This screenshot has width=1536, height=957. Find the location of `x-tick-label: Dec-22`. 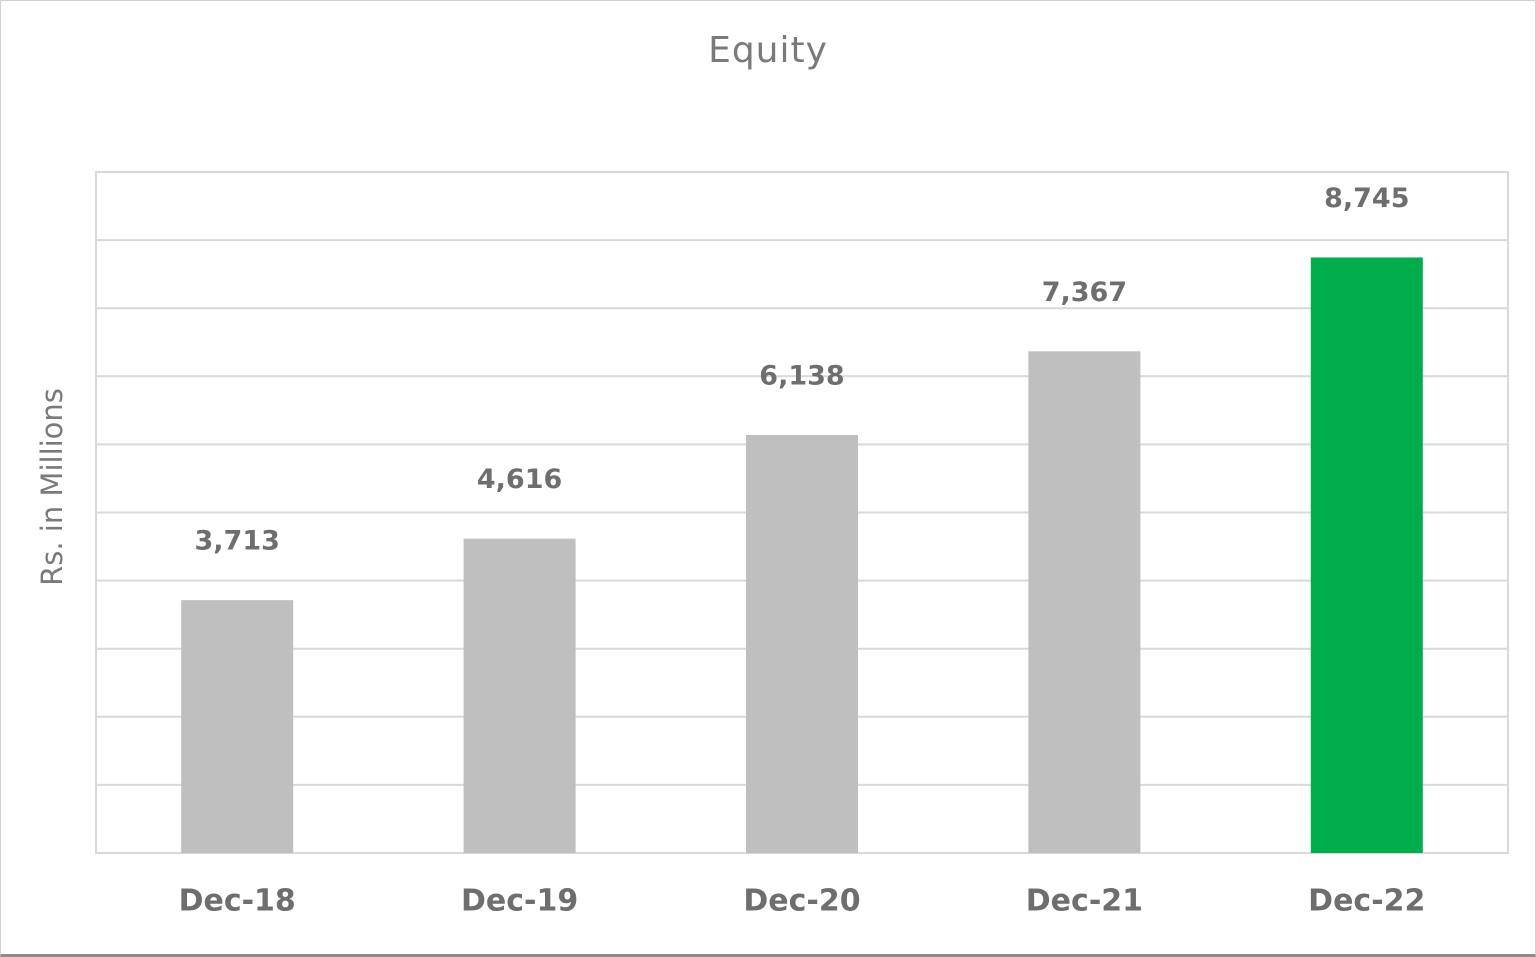

x-tick-label: Dec-22 is located at coordinates (1366, 901).